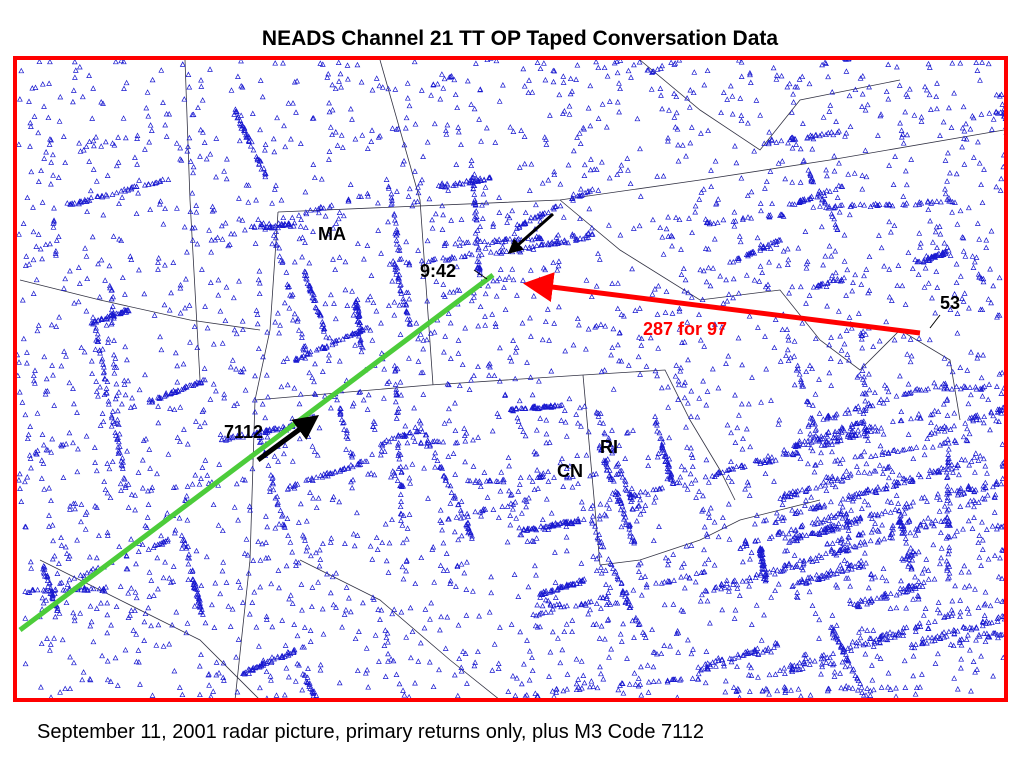  I want to click on track-label: 53, so click(950, 303).